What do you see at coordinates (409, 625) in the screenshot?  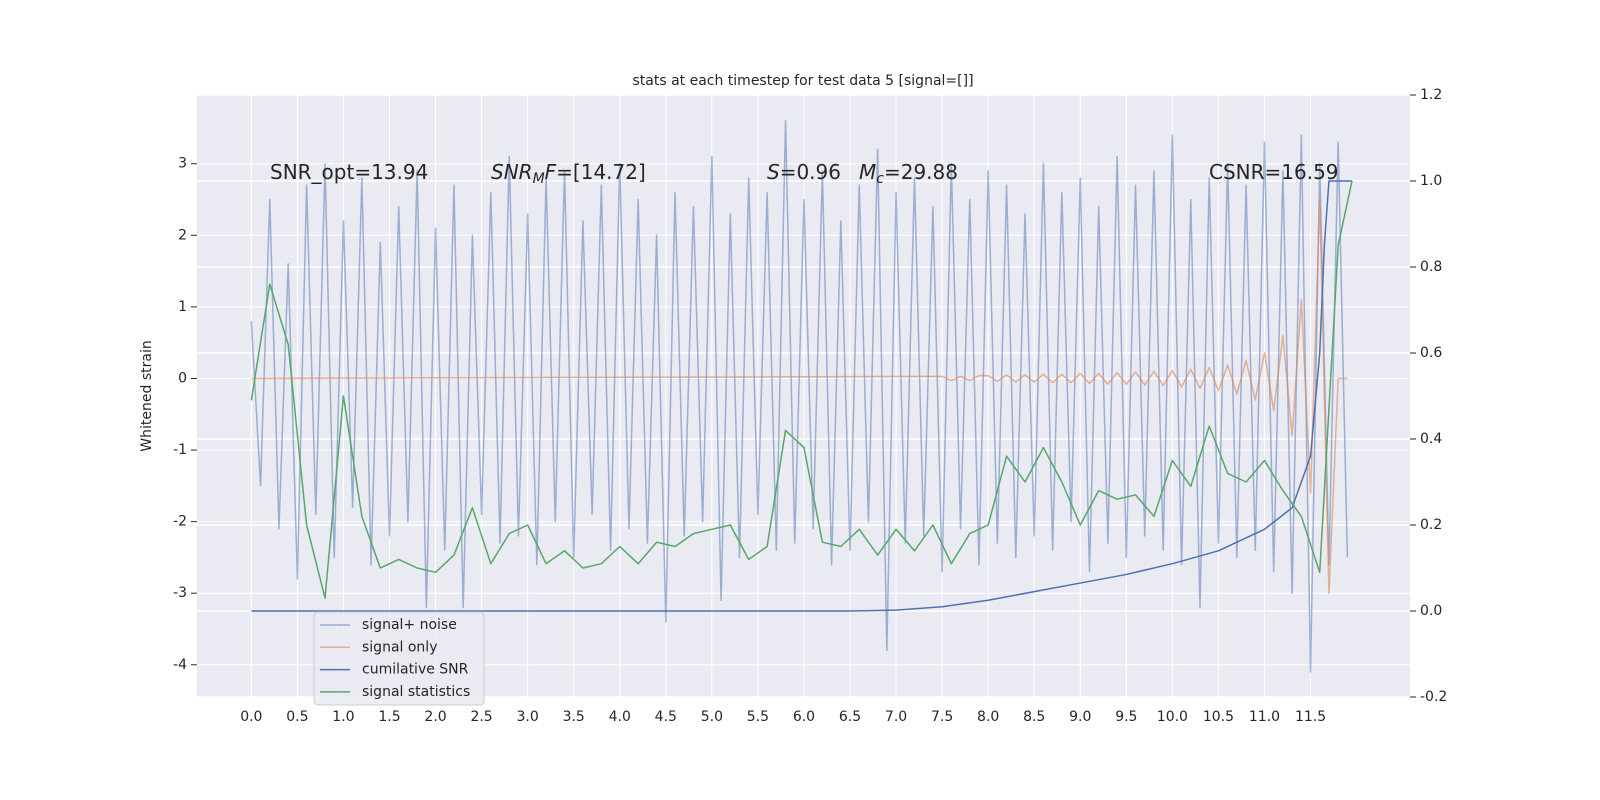 I see `legend-label: signal+ noise` at bounding box center [409, 625].